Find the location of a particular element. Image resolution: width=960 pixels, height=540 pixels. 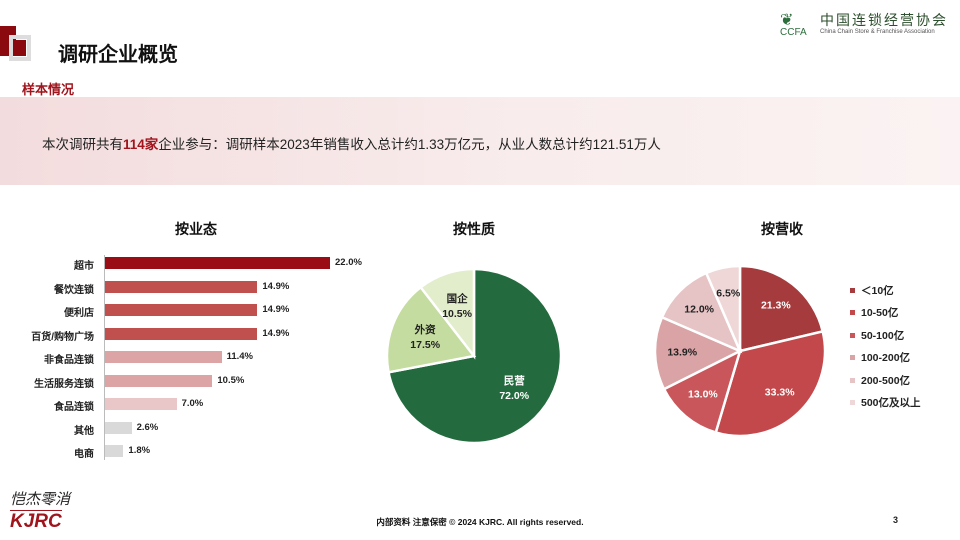

legend-label: 100-200亿 is located at coordinates (886, 358).